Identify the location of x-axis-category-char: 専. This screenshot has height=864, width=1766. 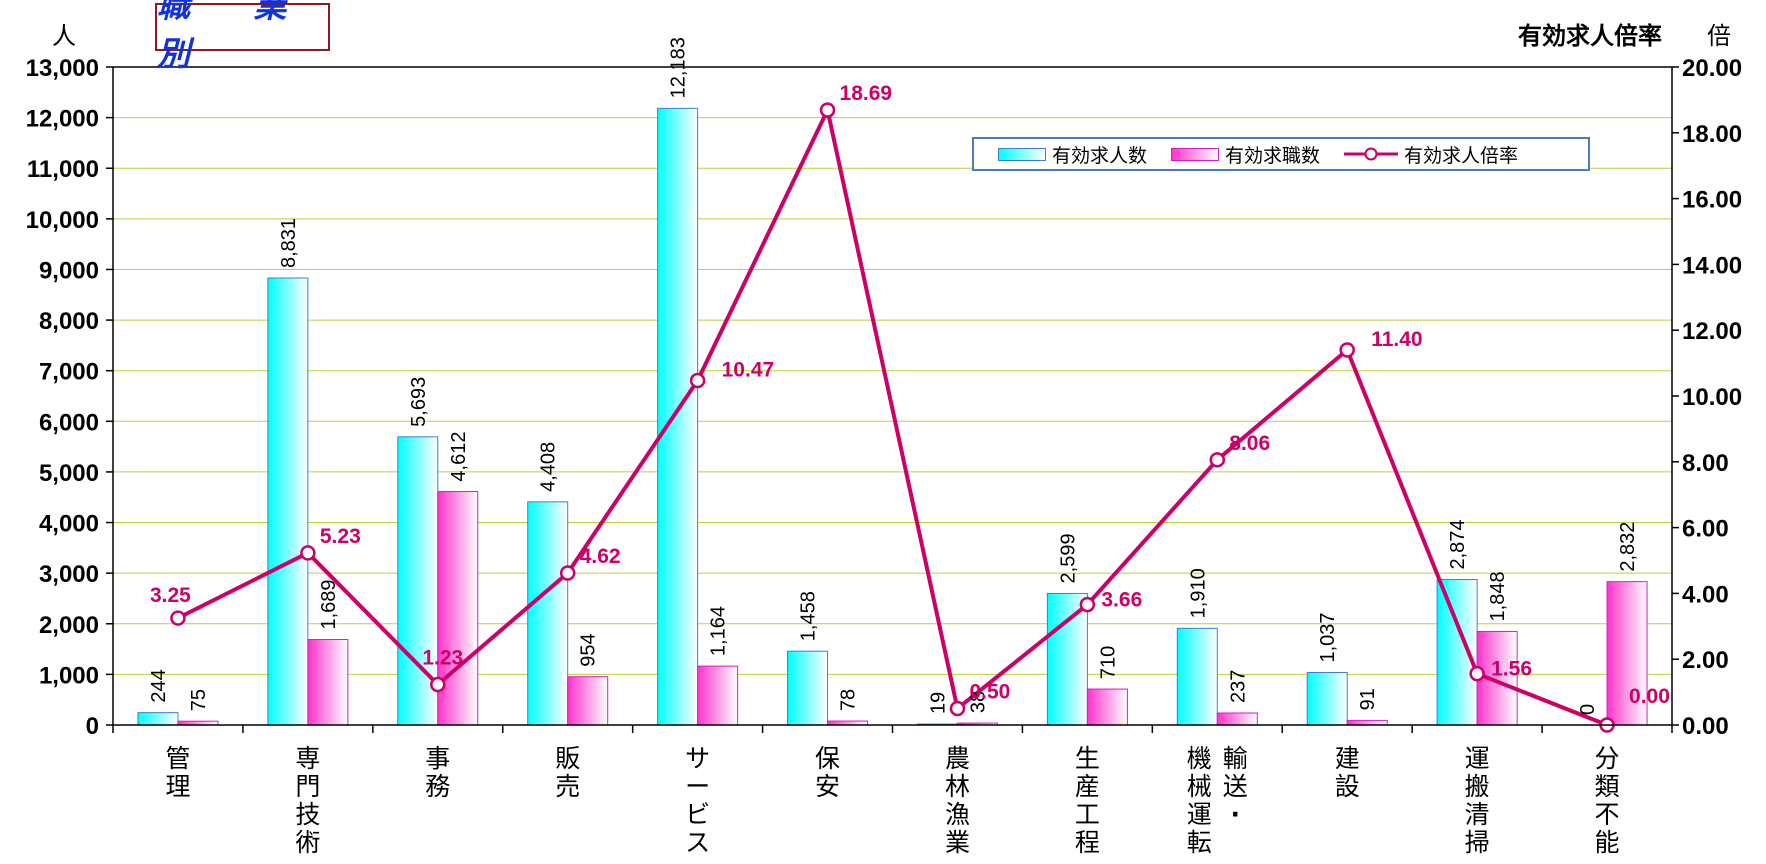
(307, 758).